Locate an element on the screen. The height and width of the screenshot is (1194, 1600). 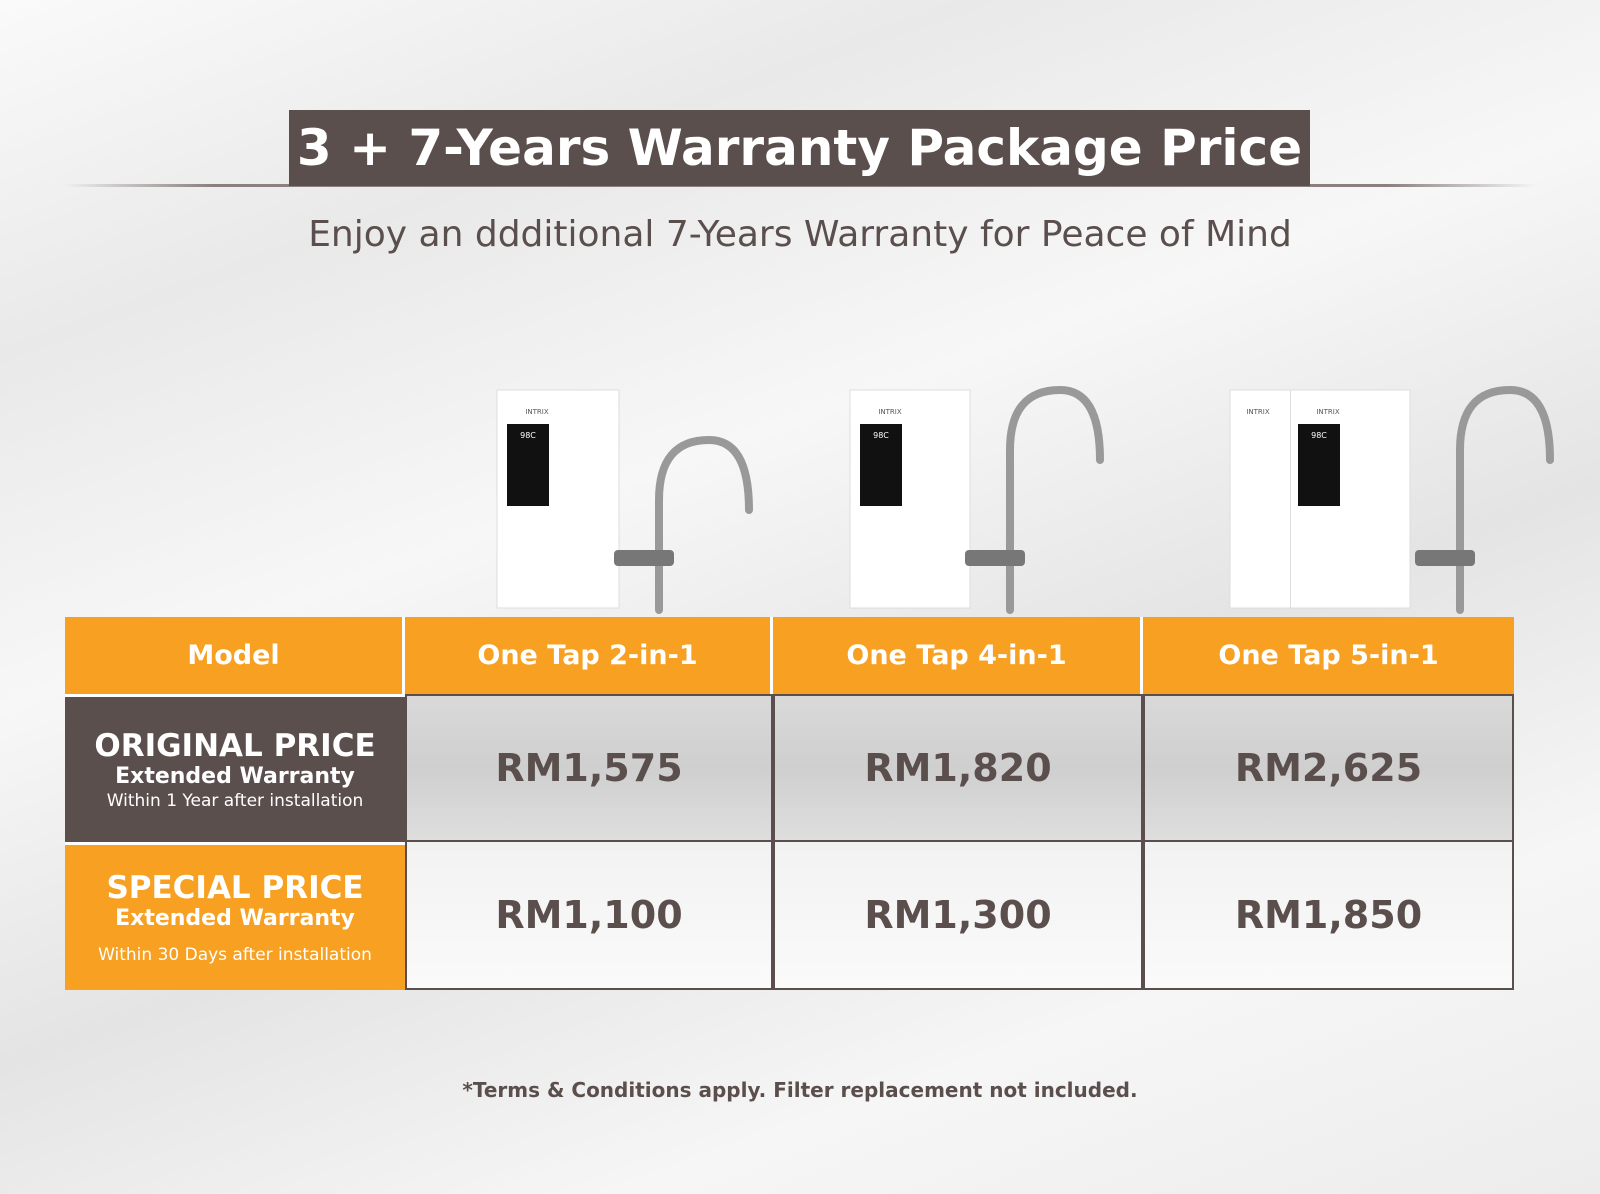
title: 3 + 7-Years Warranty Package Price is located at coordinates (799, 148).